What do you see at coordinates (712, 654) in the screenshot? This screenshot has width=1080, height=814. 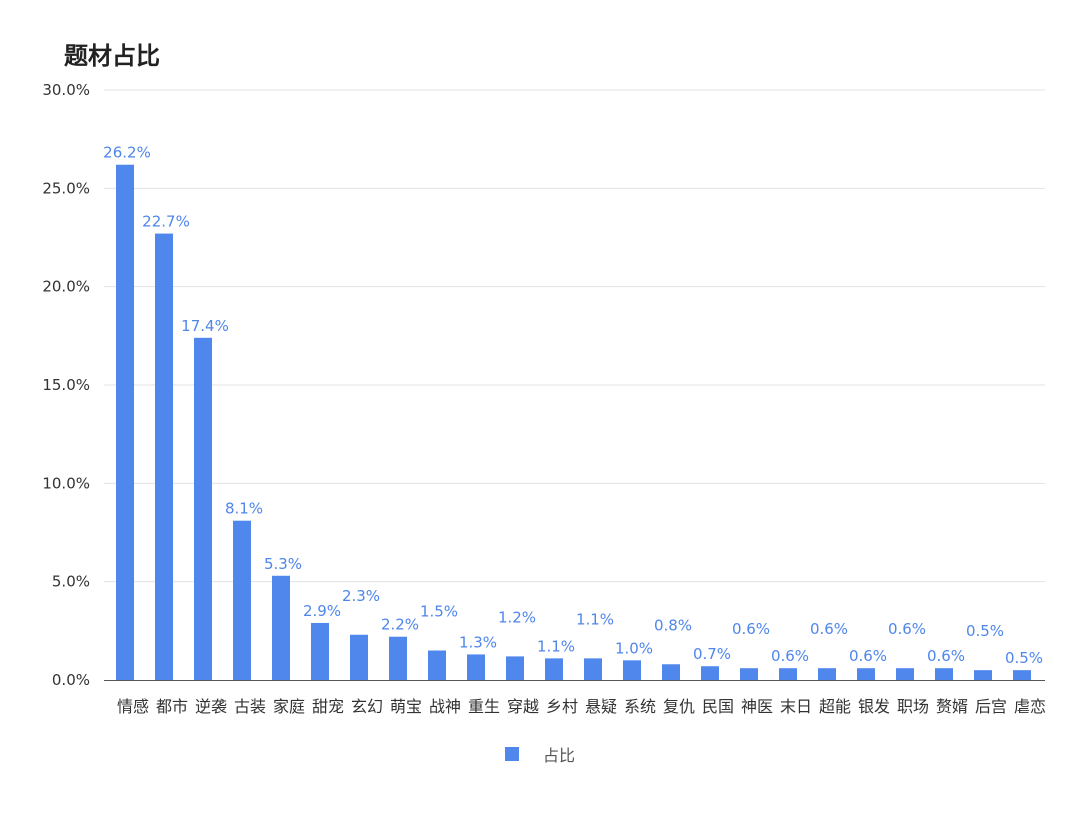 I see `data-label: 0.7%` at bounding box center [712, 654].